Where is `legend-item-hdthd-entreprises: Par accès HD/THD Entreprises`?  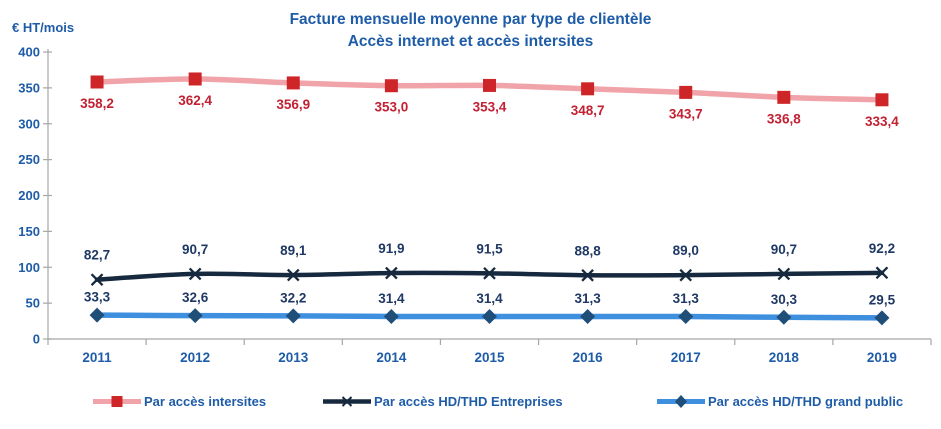 legend-item-hdthd-entreprises: Par accès HD/THD Entreprises is located at coordinates (443, 401).